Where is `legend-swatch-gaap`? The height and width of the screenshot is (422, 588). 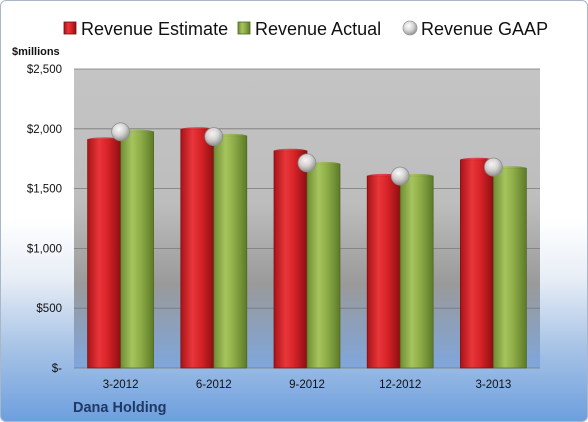 legend-swatch-gaap is located at coordinates (410, 28).